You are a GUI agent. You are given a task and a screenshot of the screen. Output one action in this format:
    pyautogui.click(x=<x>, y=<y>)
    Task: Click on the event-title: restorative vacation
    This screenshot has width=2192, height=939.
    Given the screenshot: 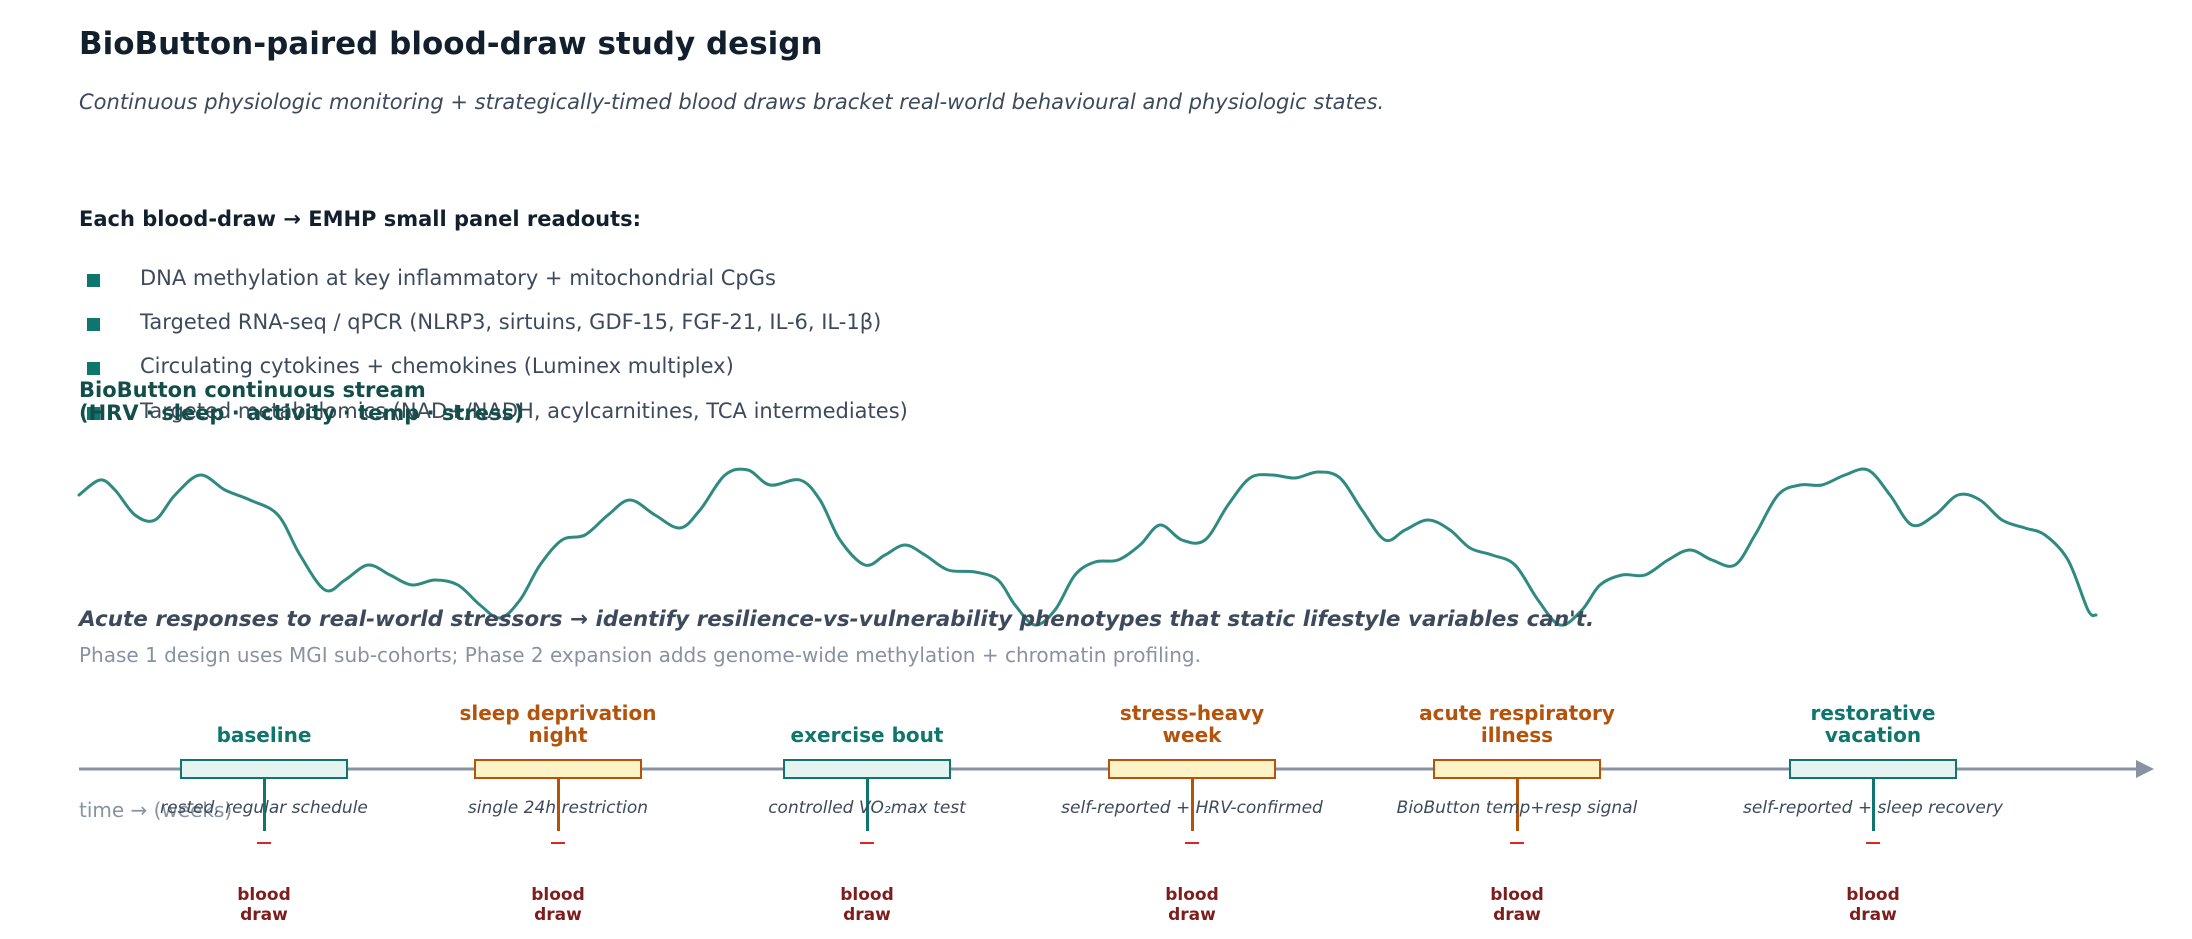 What is the action you would take?
    pyautogui.click(x=1873, y=724)
    